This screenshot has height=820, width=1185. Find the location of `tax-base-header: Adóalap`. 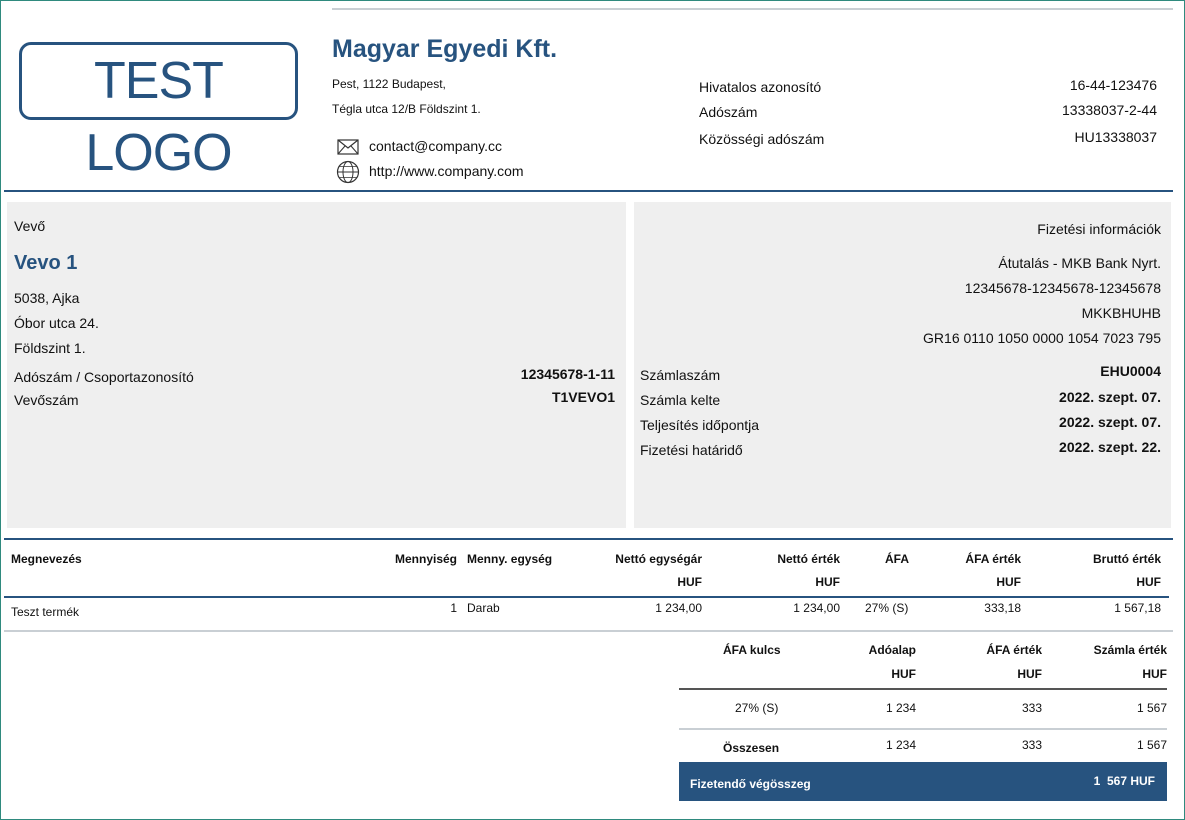

tax-base-header: Adóalap is located at coordinates (892, 650).